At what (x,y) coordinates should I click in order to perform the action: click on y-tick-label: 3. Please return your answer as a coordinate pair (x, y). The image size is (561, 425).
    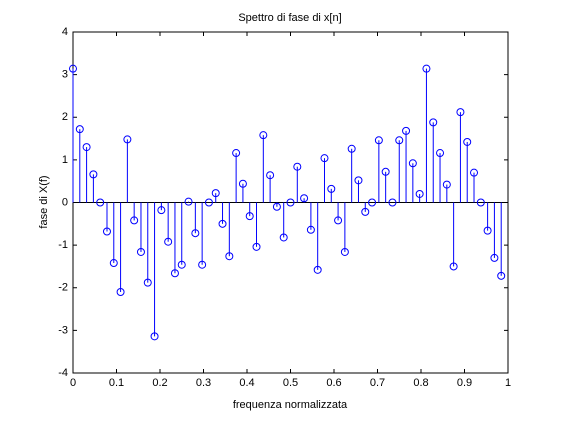
    Looking at the image, I should click on (65, 75).